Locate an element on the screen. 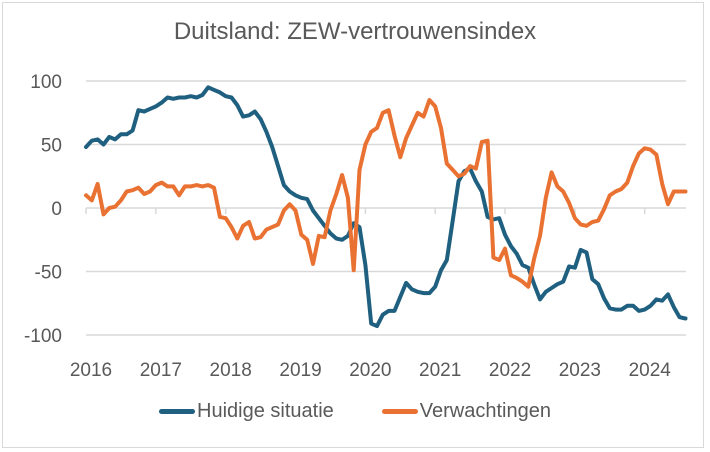  legend-swatch-verwachtingen is located at coordinates (399, 411).